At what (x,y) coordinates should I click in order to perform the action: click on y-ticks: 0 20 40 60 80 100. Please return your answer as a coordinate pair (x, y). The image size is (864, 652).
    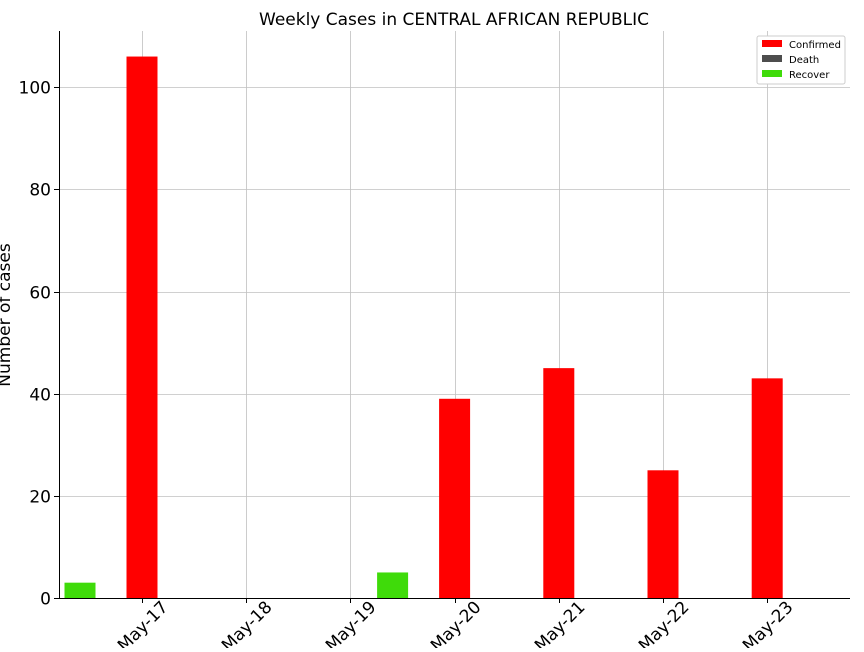
    Looking at the image, I should click on (39, 344).